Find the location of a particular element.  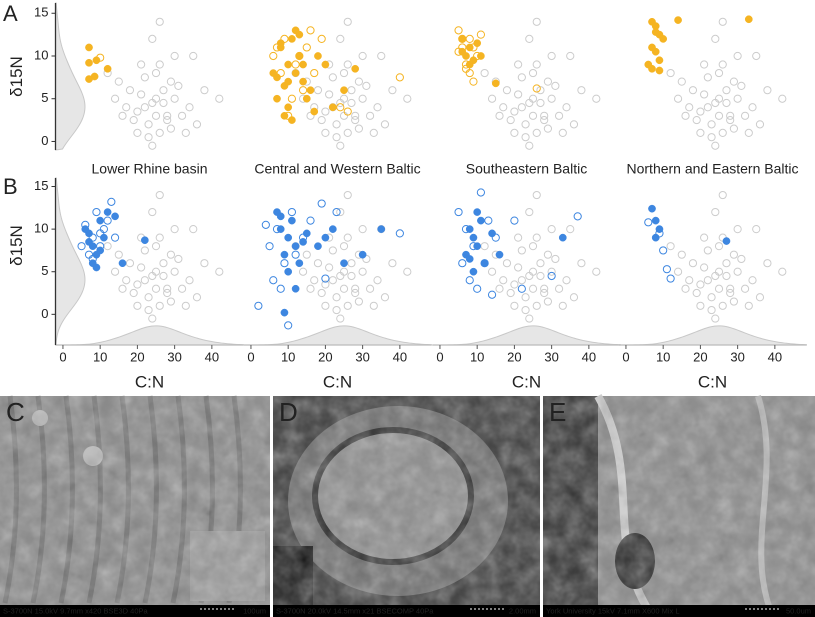

image-scale: 50.0um is located at coordinates (798, 610).